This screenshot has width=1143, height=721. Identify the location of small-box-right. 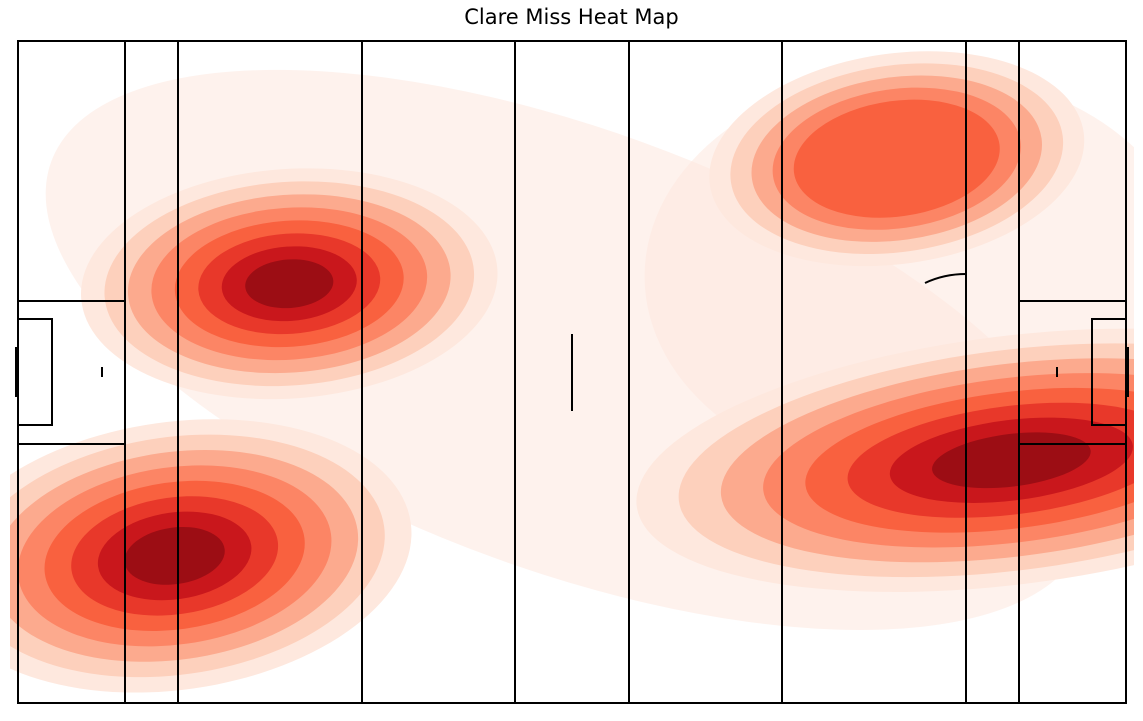
(1109, 372).